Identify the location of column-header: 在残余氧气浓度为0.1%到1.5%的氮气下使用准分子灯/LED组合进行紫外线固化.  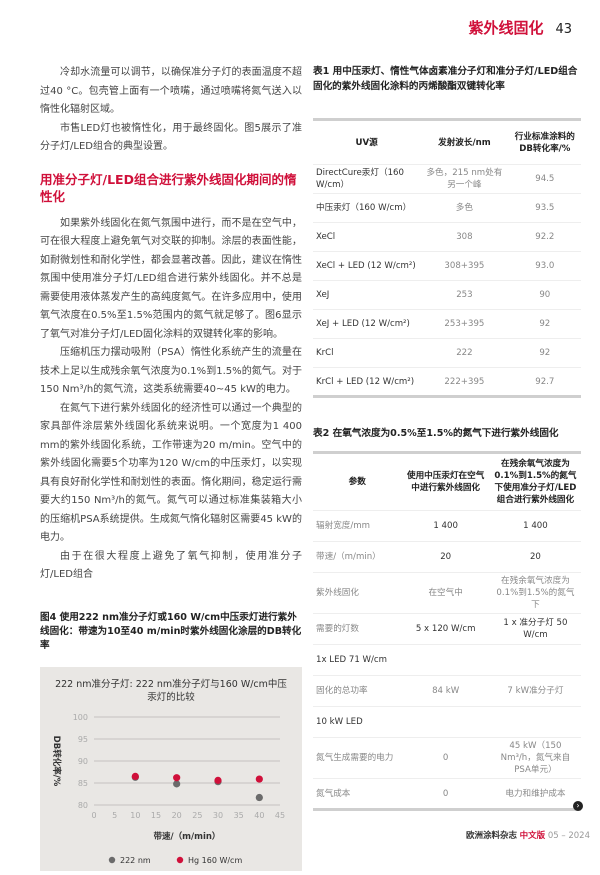
(535, 481).